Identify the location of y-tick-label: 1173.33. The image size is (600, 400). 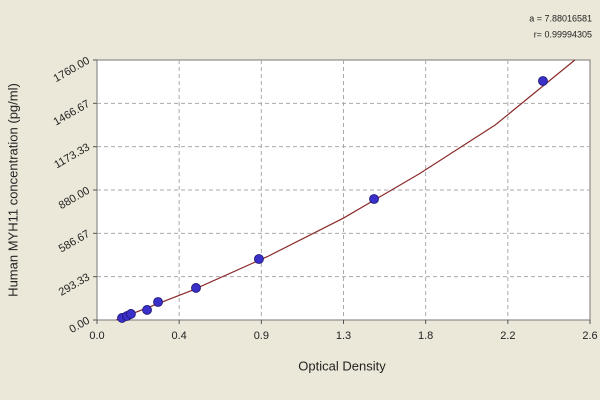
(72, 156).